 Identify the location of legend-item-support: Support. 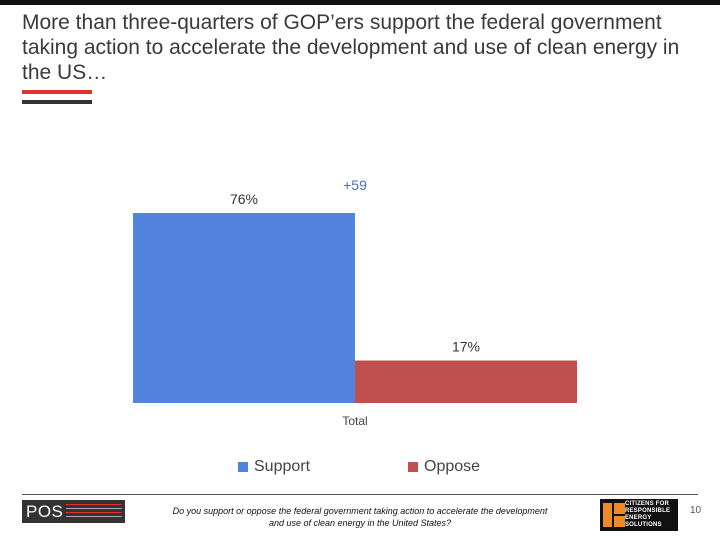
(274, 467).